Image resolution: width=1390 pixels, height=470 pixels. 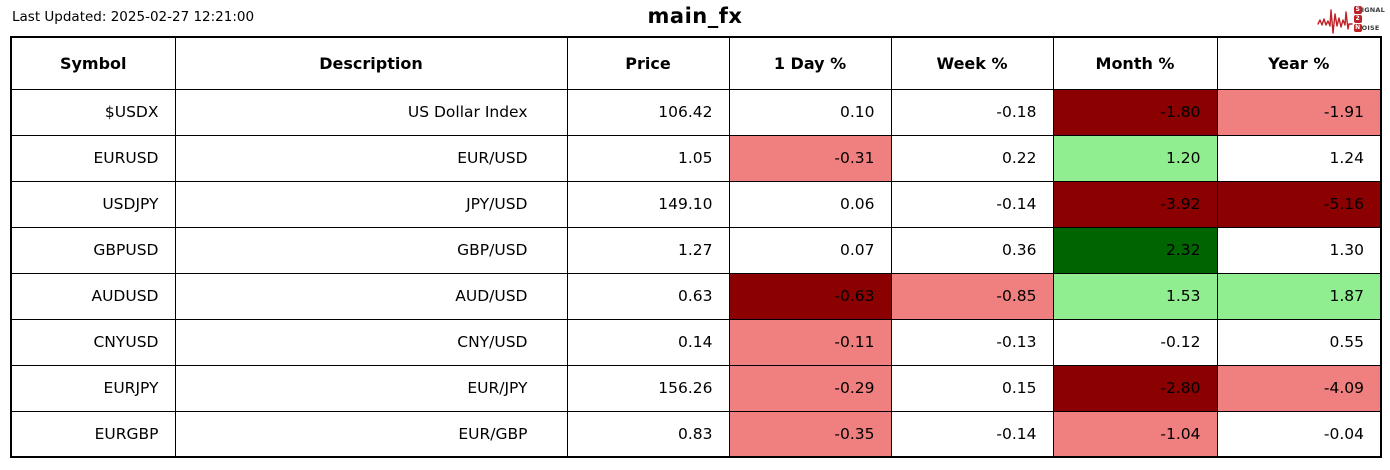 I want to click on price-cell: 1.27, so click(x=648, y=250).